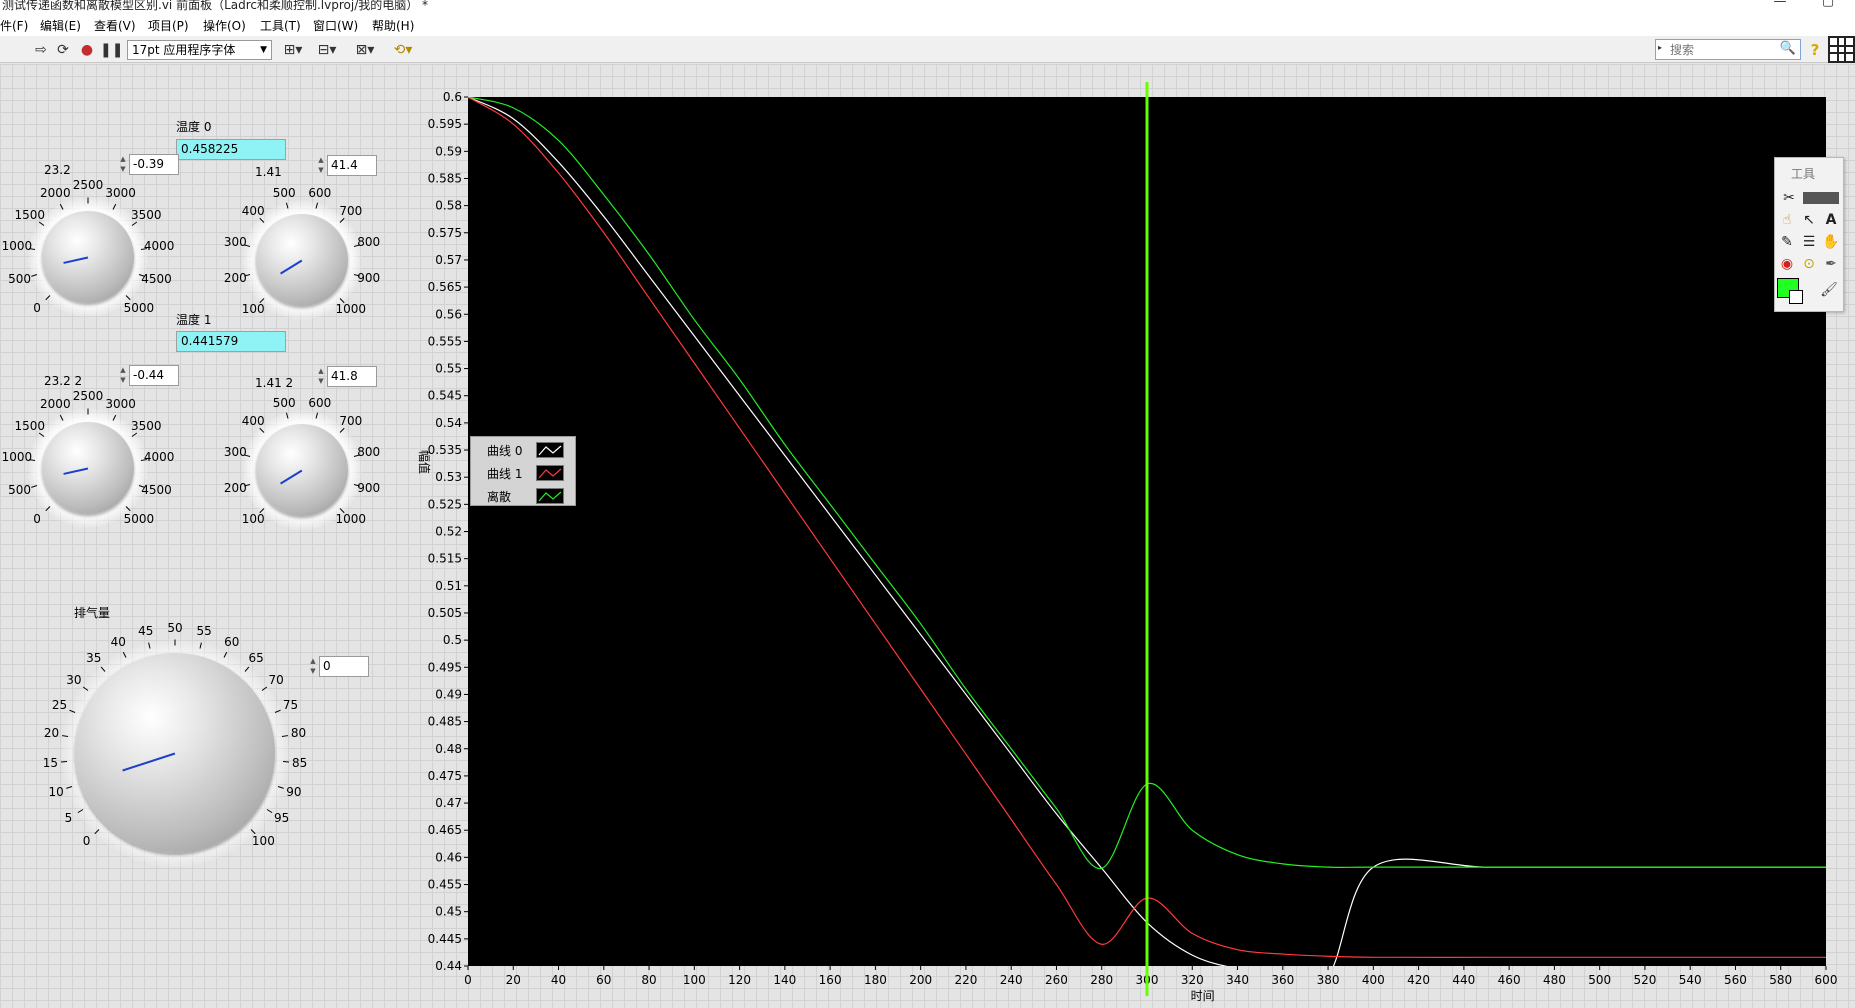 Image resolution: width=1855 pixels, height=1008 pixels. What do you see at coordinates (154, 375) in the screenshot?
I see `numeric-field-3: -0.44` at bounding box center [154, 375].